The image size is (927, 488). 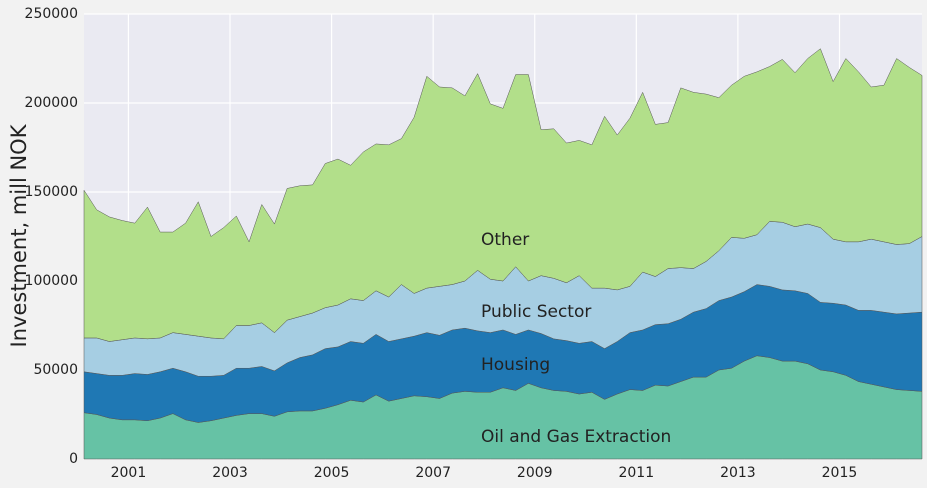 What do you see at coordinates (51, 281) in the screenshot?
I see `y-tick-label: 100000` at bounding box center [51, 281].